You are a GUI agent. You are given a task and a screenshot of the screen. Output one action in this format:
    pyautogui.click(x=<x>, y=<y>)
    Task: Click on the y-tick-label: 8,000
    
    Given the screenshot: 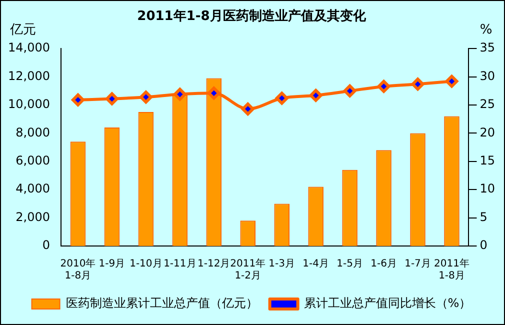 What is the action you would take?
    pyautogui.click(x=33, y=132)
    